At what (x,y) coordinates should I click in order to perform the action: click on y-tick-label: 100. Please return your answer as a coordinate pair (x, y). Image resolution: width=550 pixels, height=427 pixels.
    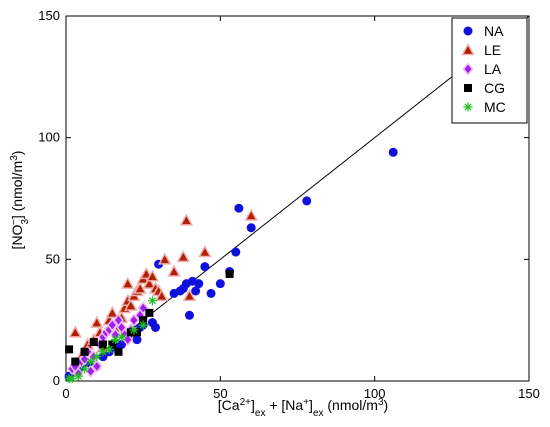
    Looking at the image, I should click on (49, 137).